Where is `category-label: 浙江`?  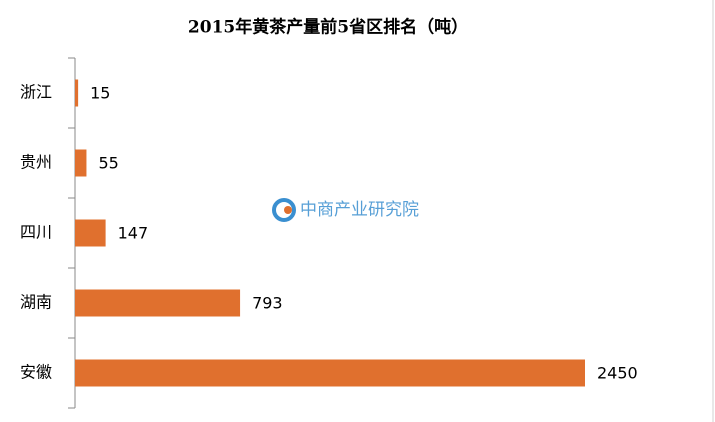 category-label: 浙江 is located at coordinates (36, 92).